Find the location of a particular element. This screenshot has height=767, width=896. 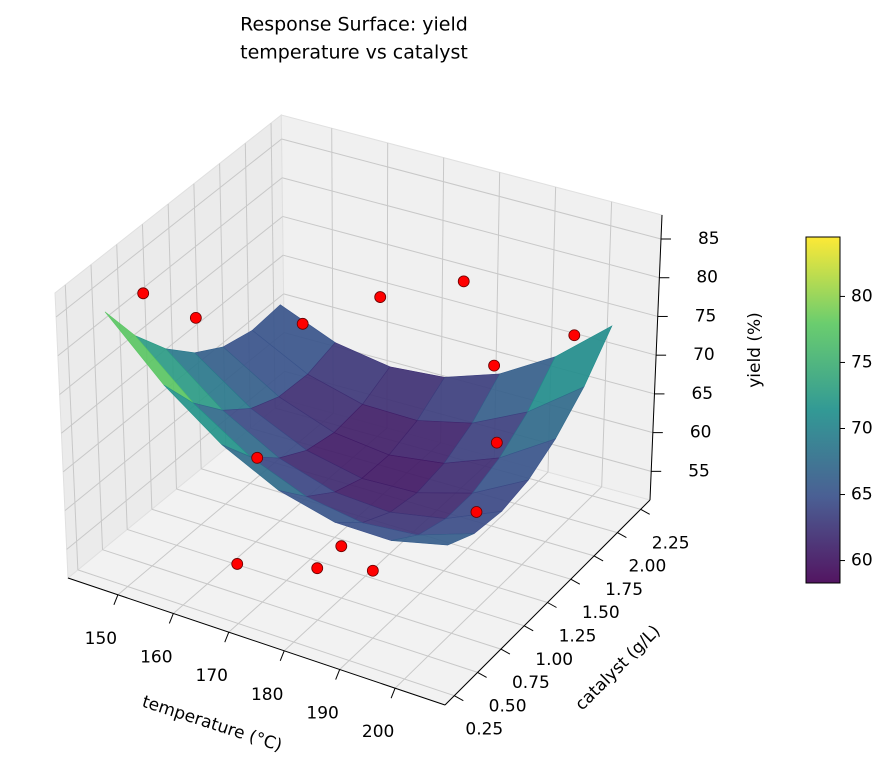

surface-facet is located at coordinates (433, 539).